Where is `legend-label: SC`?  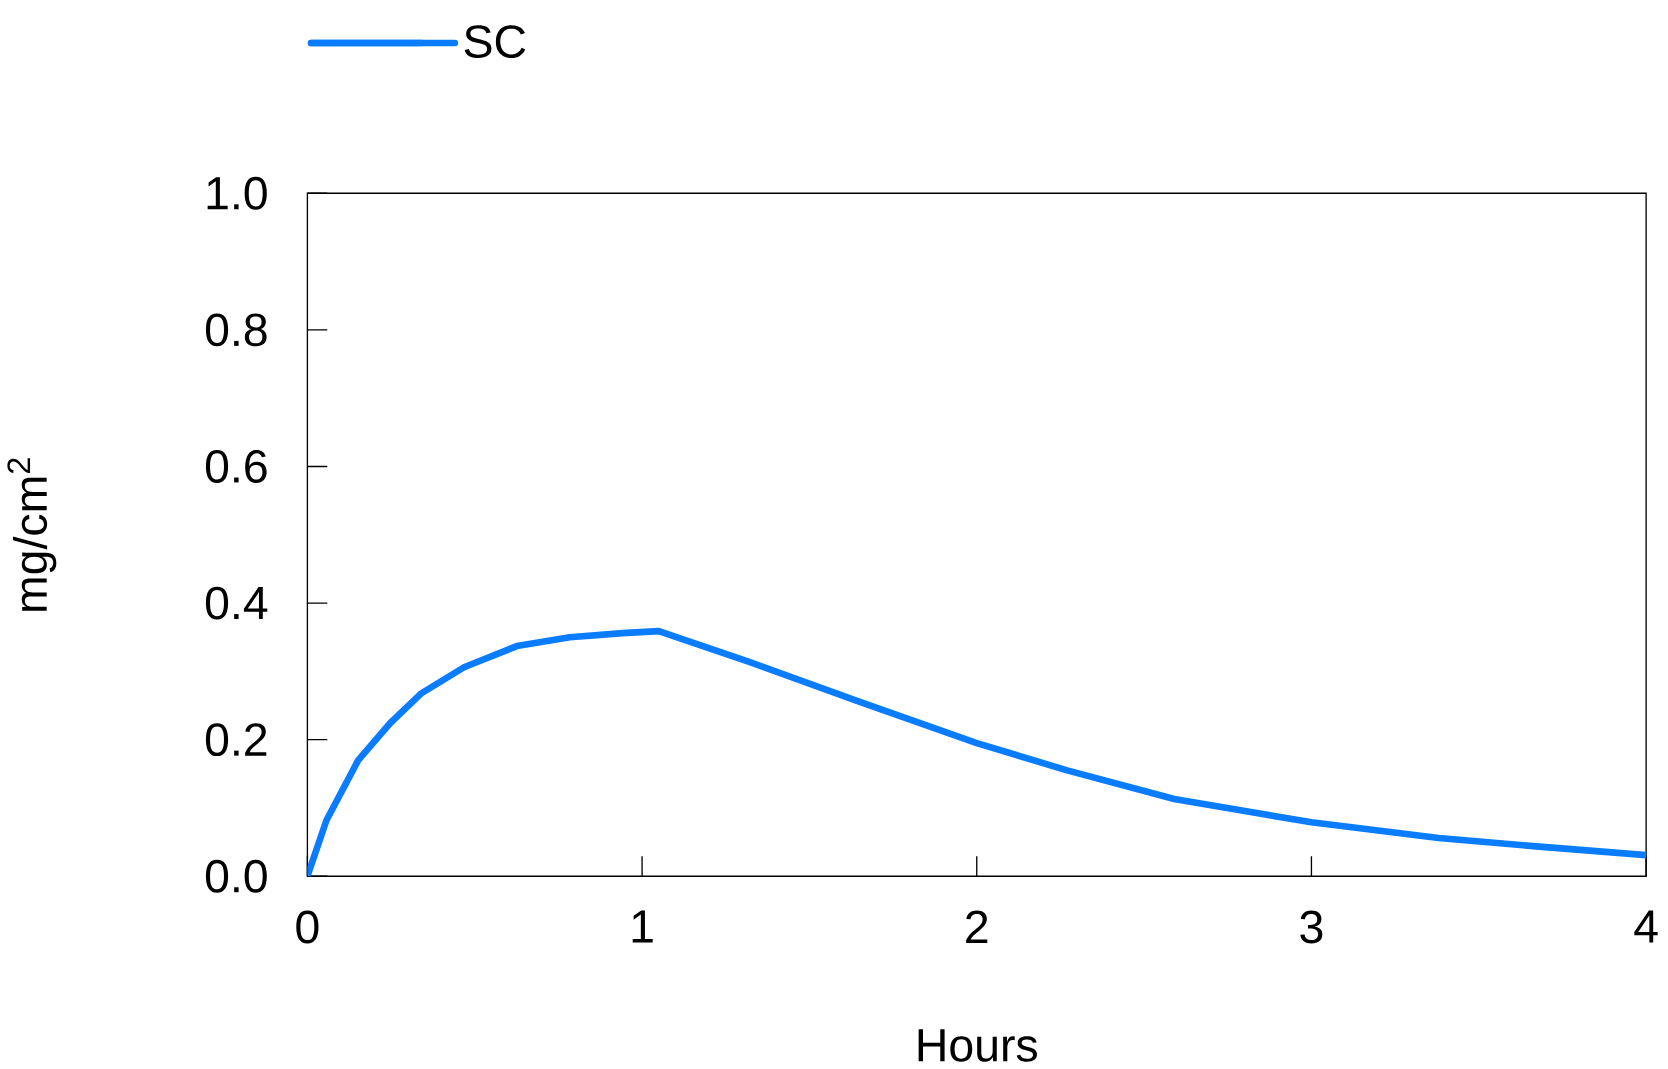
legend-label: SC is located at coordinates (495, 41).